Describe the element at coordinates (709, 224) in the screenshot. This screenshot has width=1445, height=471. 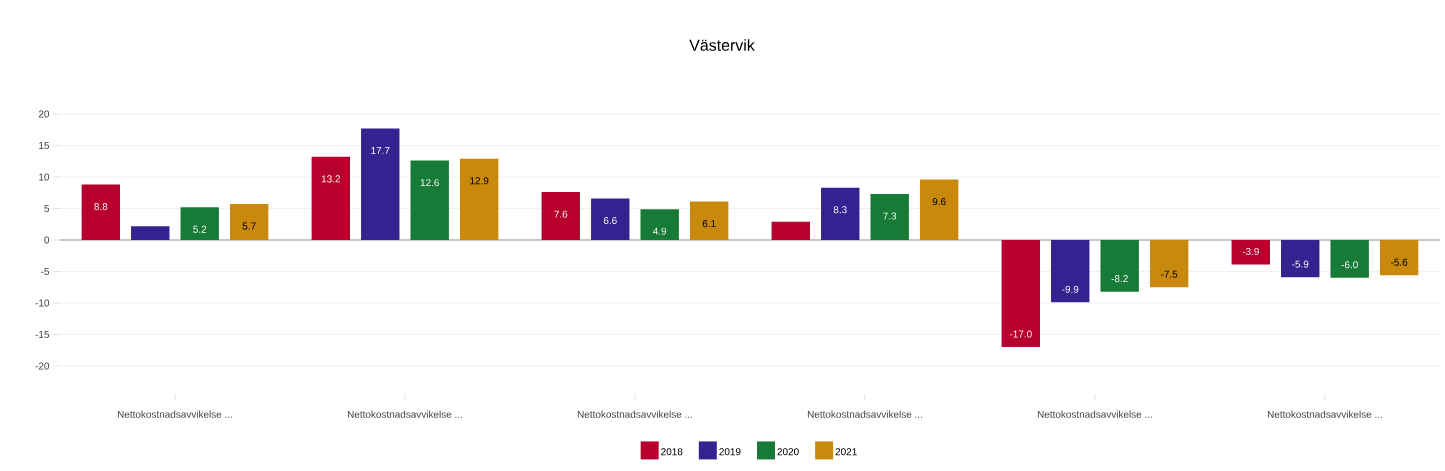
I see `data-label: 6.1` at that location.